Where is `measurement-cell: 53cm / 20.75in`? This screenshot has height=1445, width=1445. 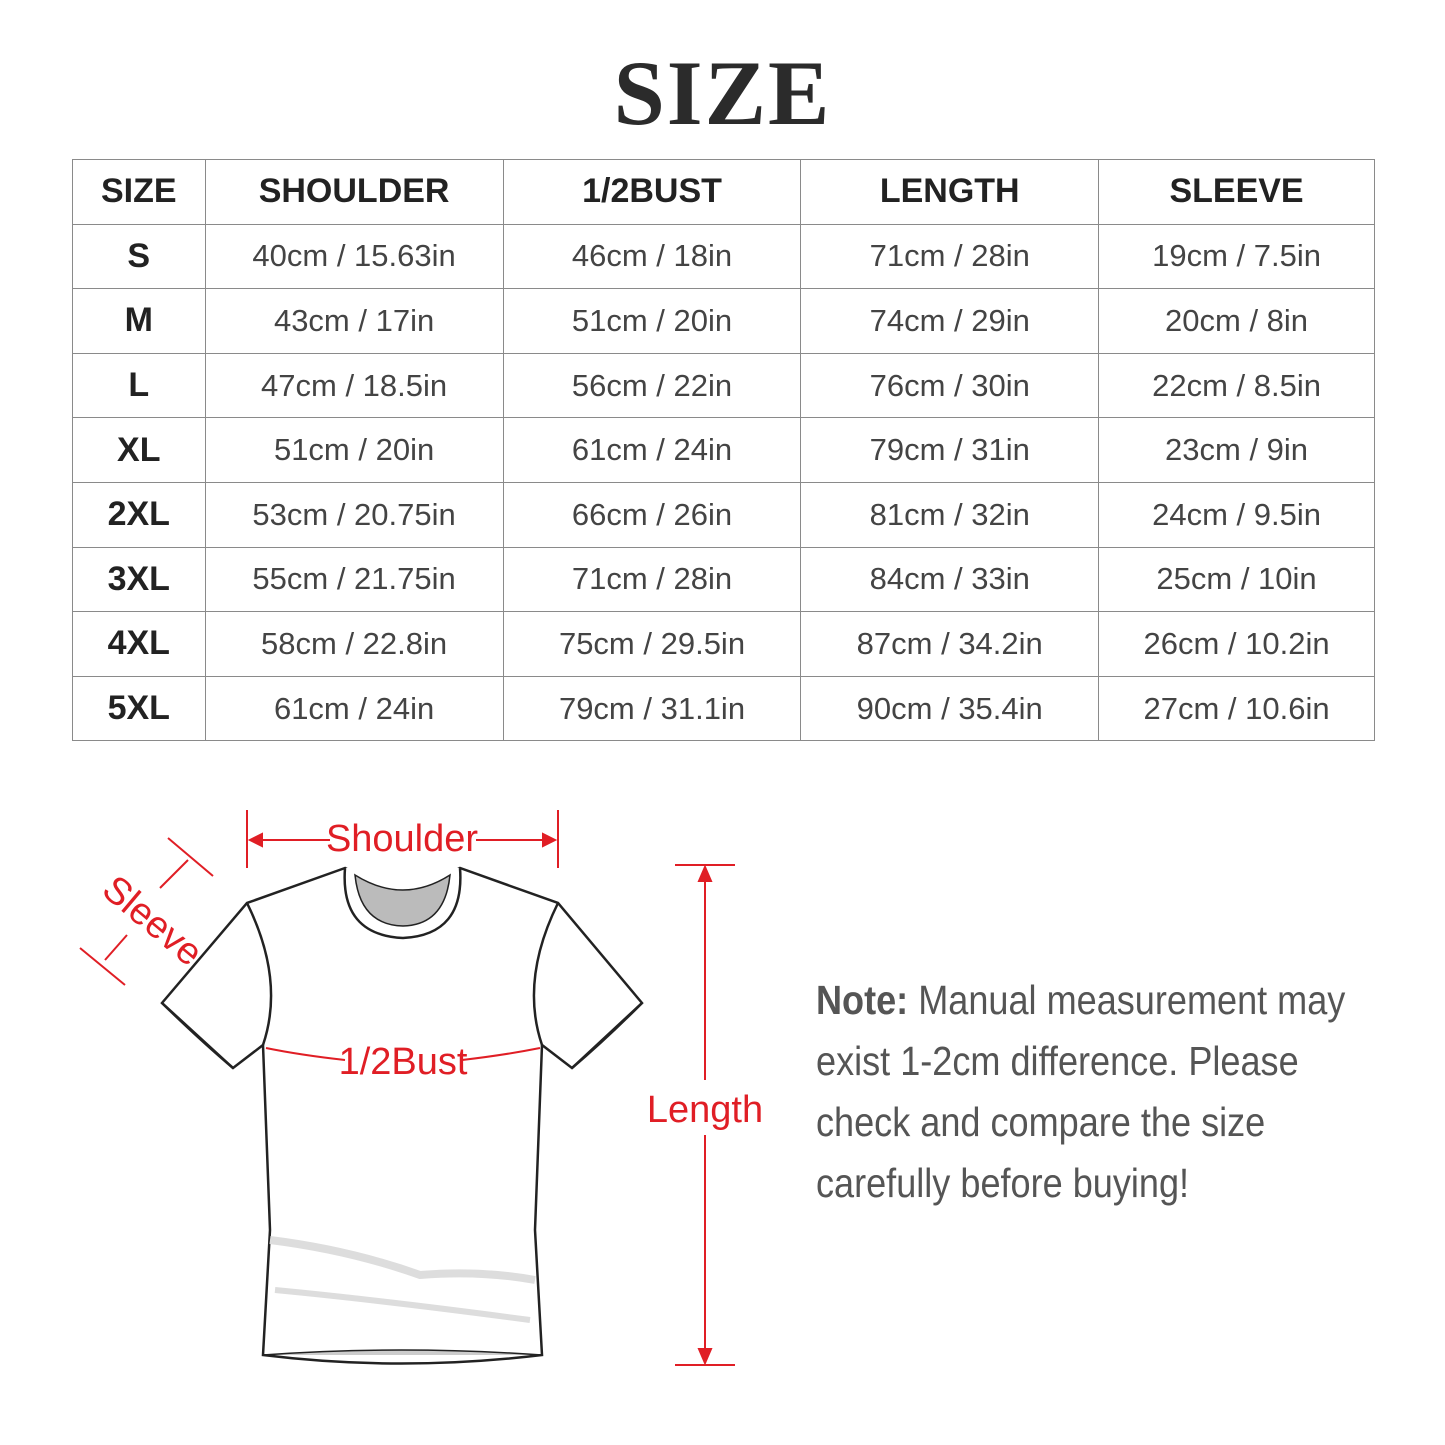
measurement-cell: 53cm / 20.75in is located at coordinates (354, 514).